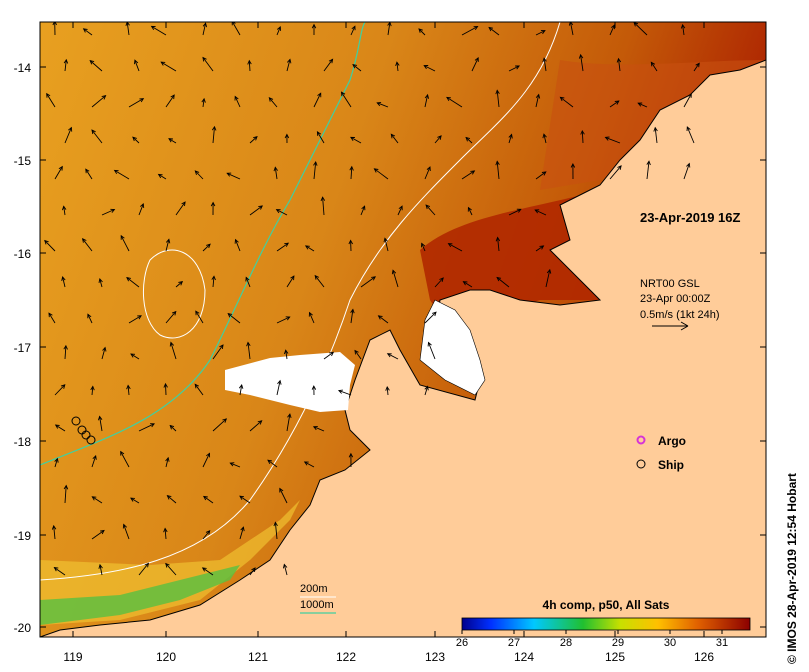 The width and height of the screenshot is (809, 672). What do you see at coordinates (91, 440) in the screenshot?
I see `ship-marker` at bounding box center [91, 440].